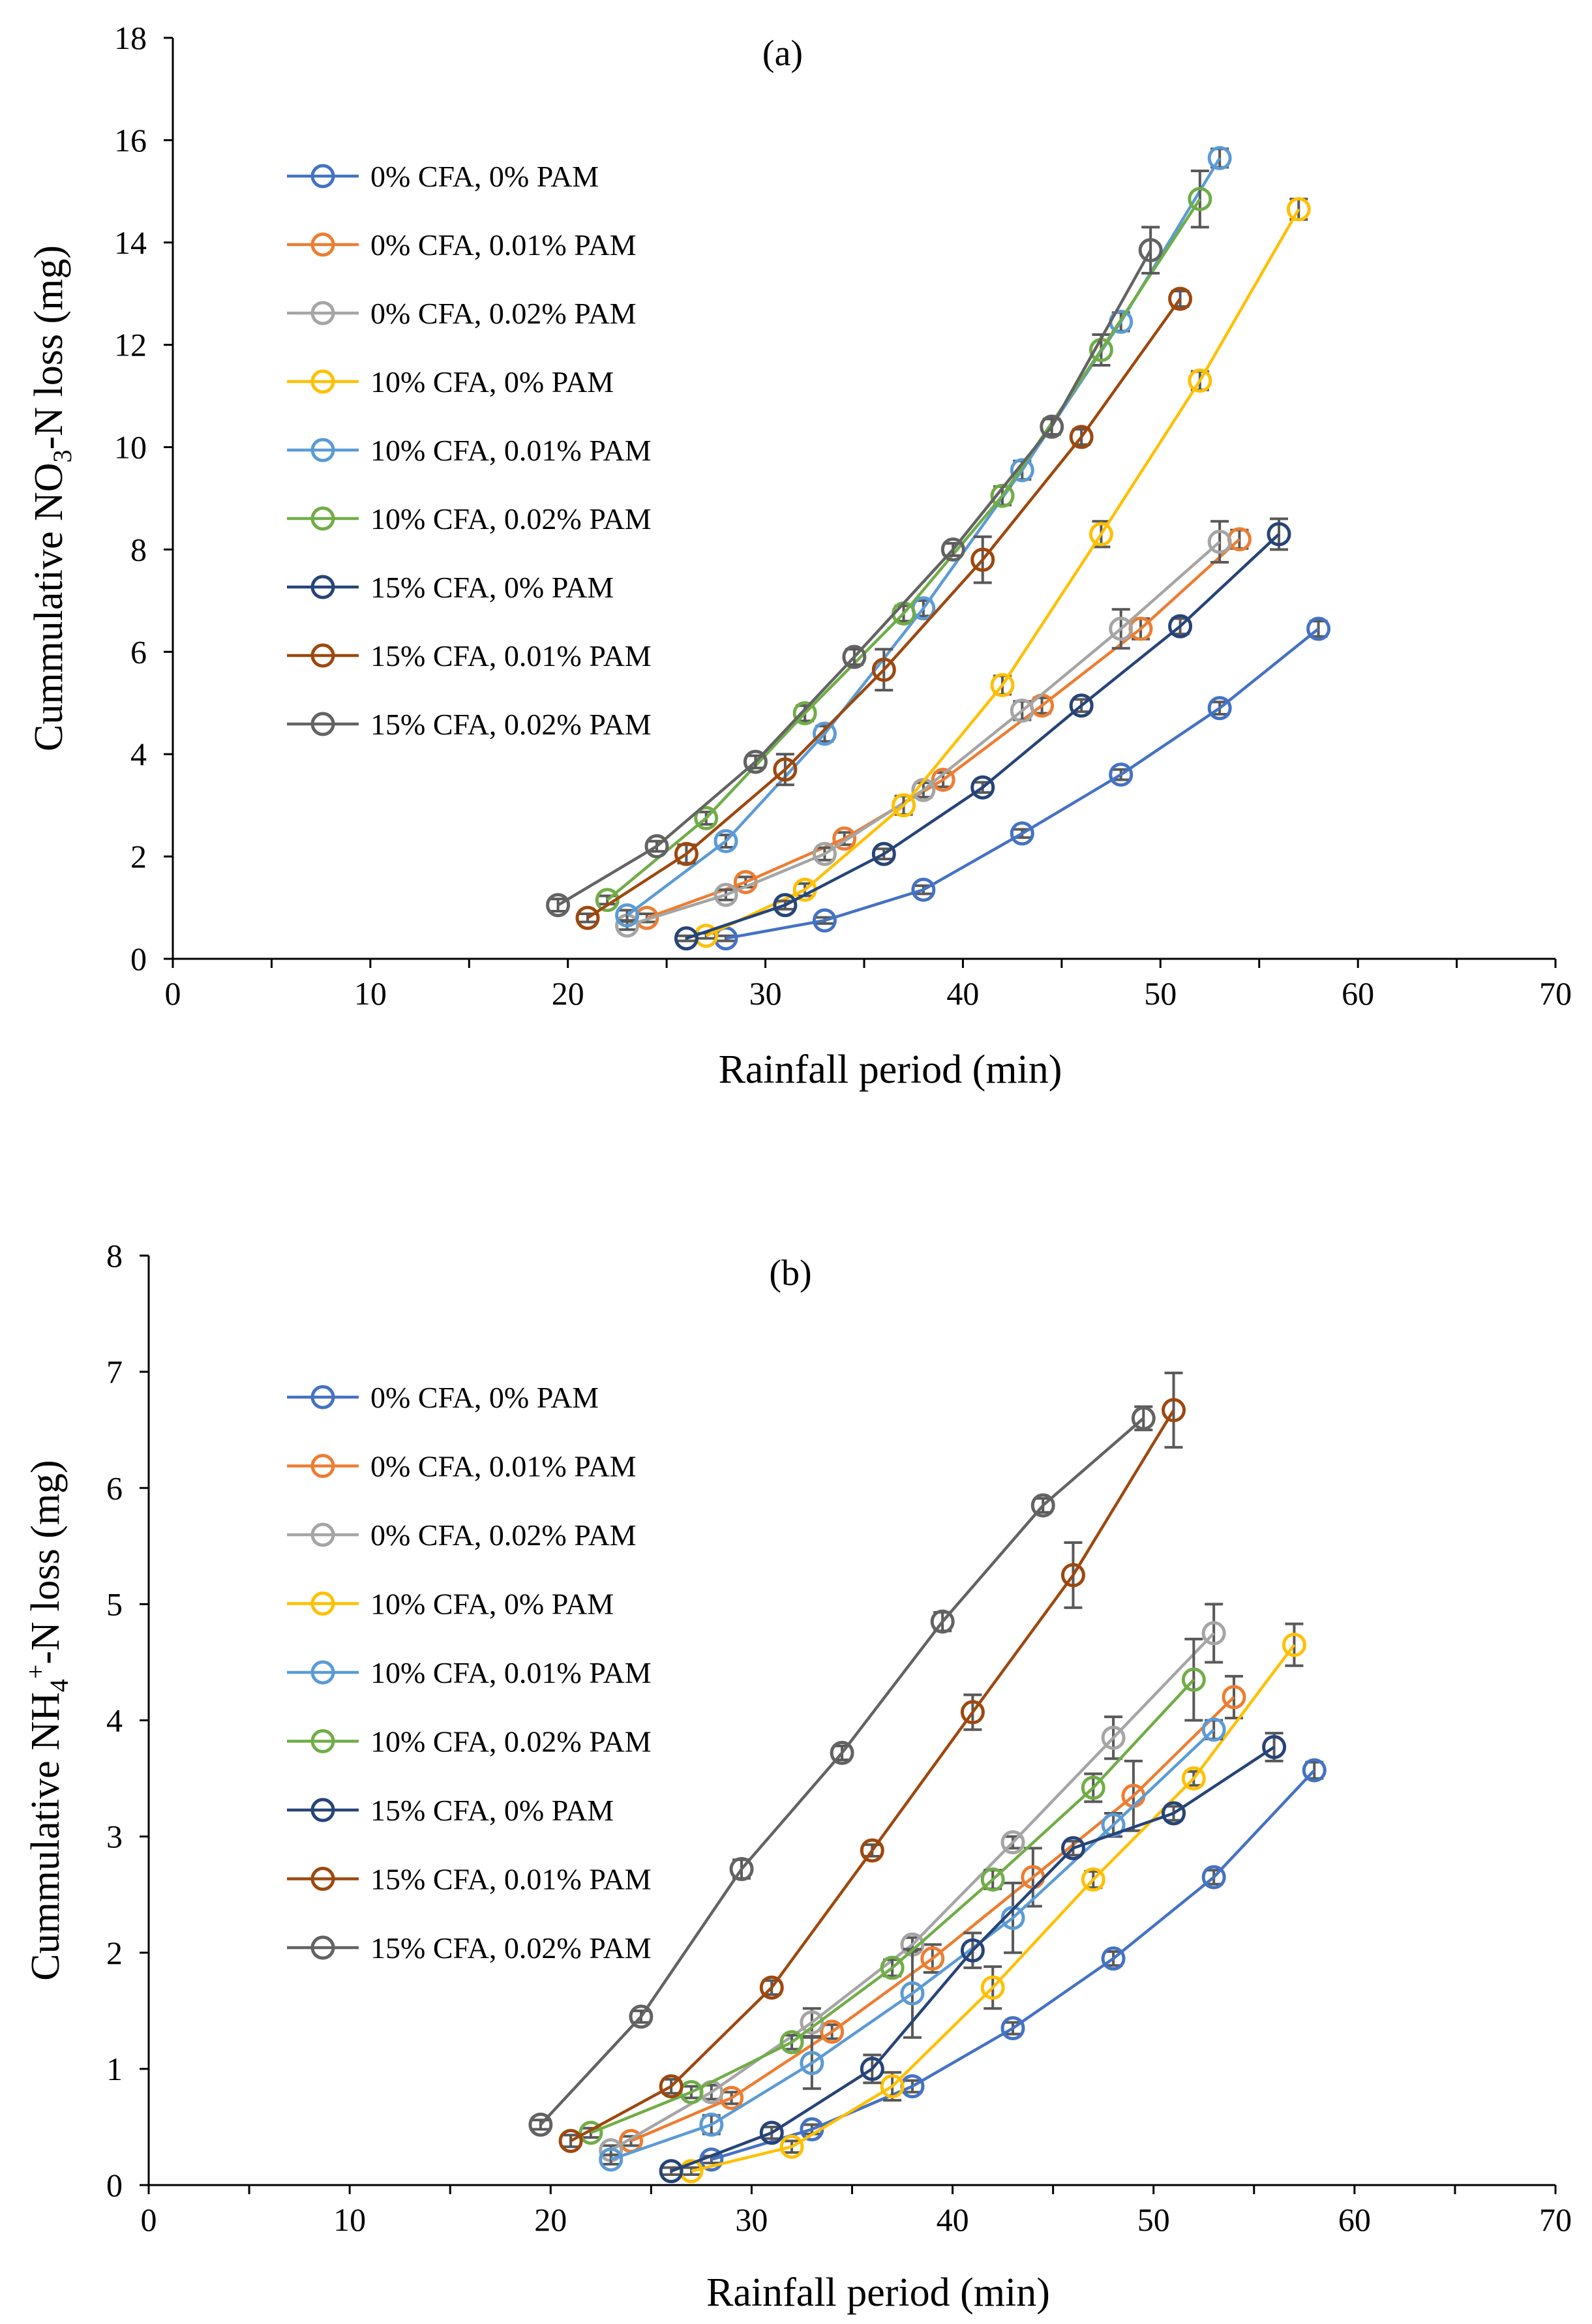 Image resolution: width=1592 pixels, height=2324 pixels. What do you see at coordinates (1160, 993) in the screenshot?
I see `x-tick-label: 50` at bounding box center [1160, 993].